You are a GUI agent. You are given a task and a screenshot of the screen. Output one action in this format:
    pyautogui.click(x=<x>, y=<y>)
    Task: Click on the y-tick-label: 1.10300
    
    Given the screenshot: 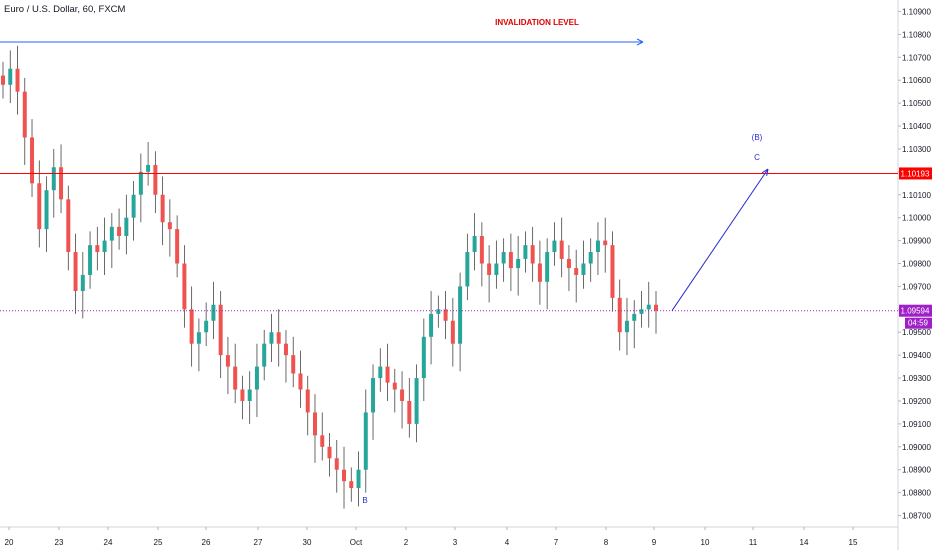 What is the action you would take?
    pyautogui.click(x=916, y=149)
    